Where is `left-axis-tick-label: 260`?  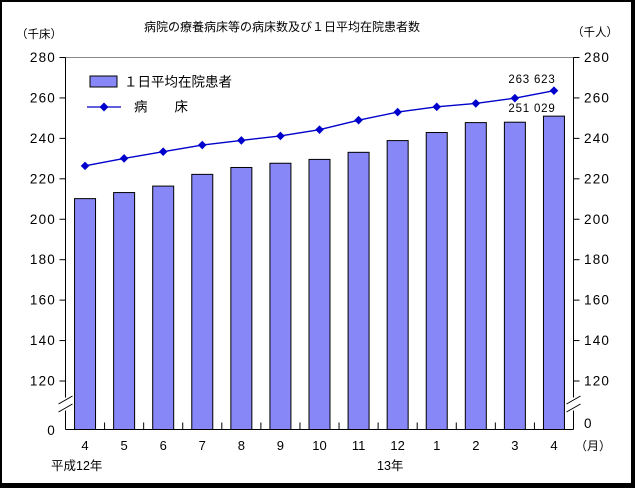
left-axis-tick-label: 260 is located at coordinates (43, 97).